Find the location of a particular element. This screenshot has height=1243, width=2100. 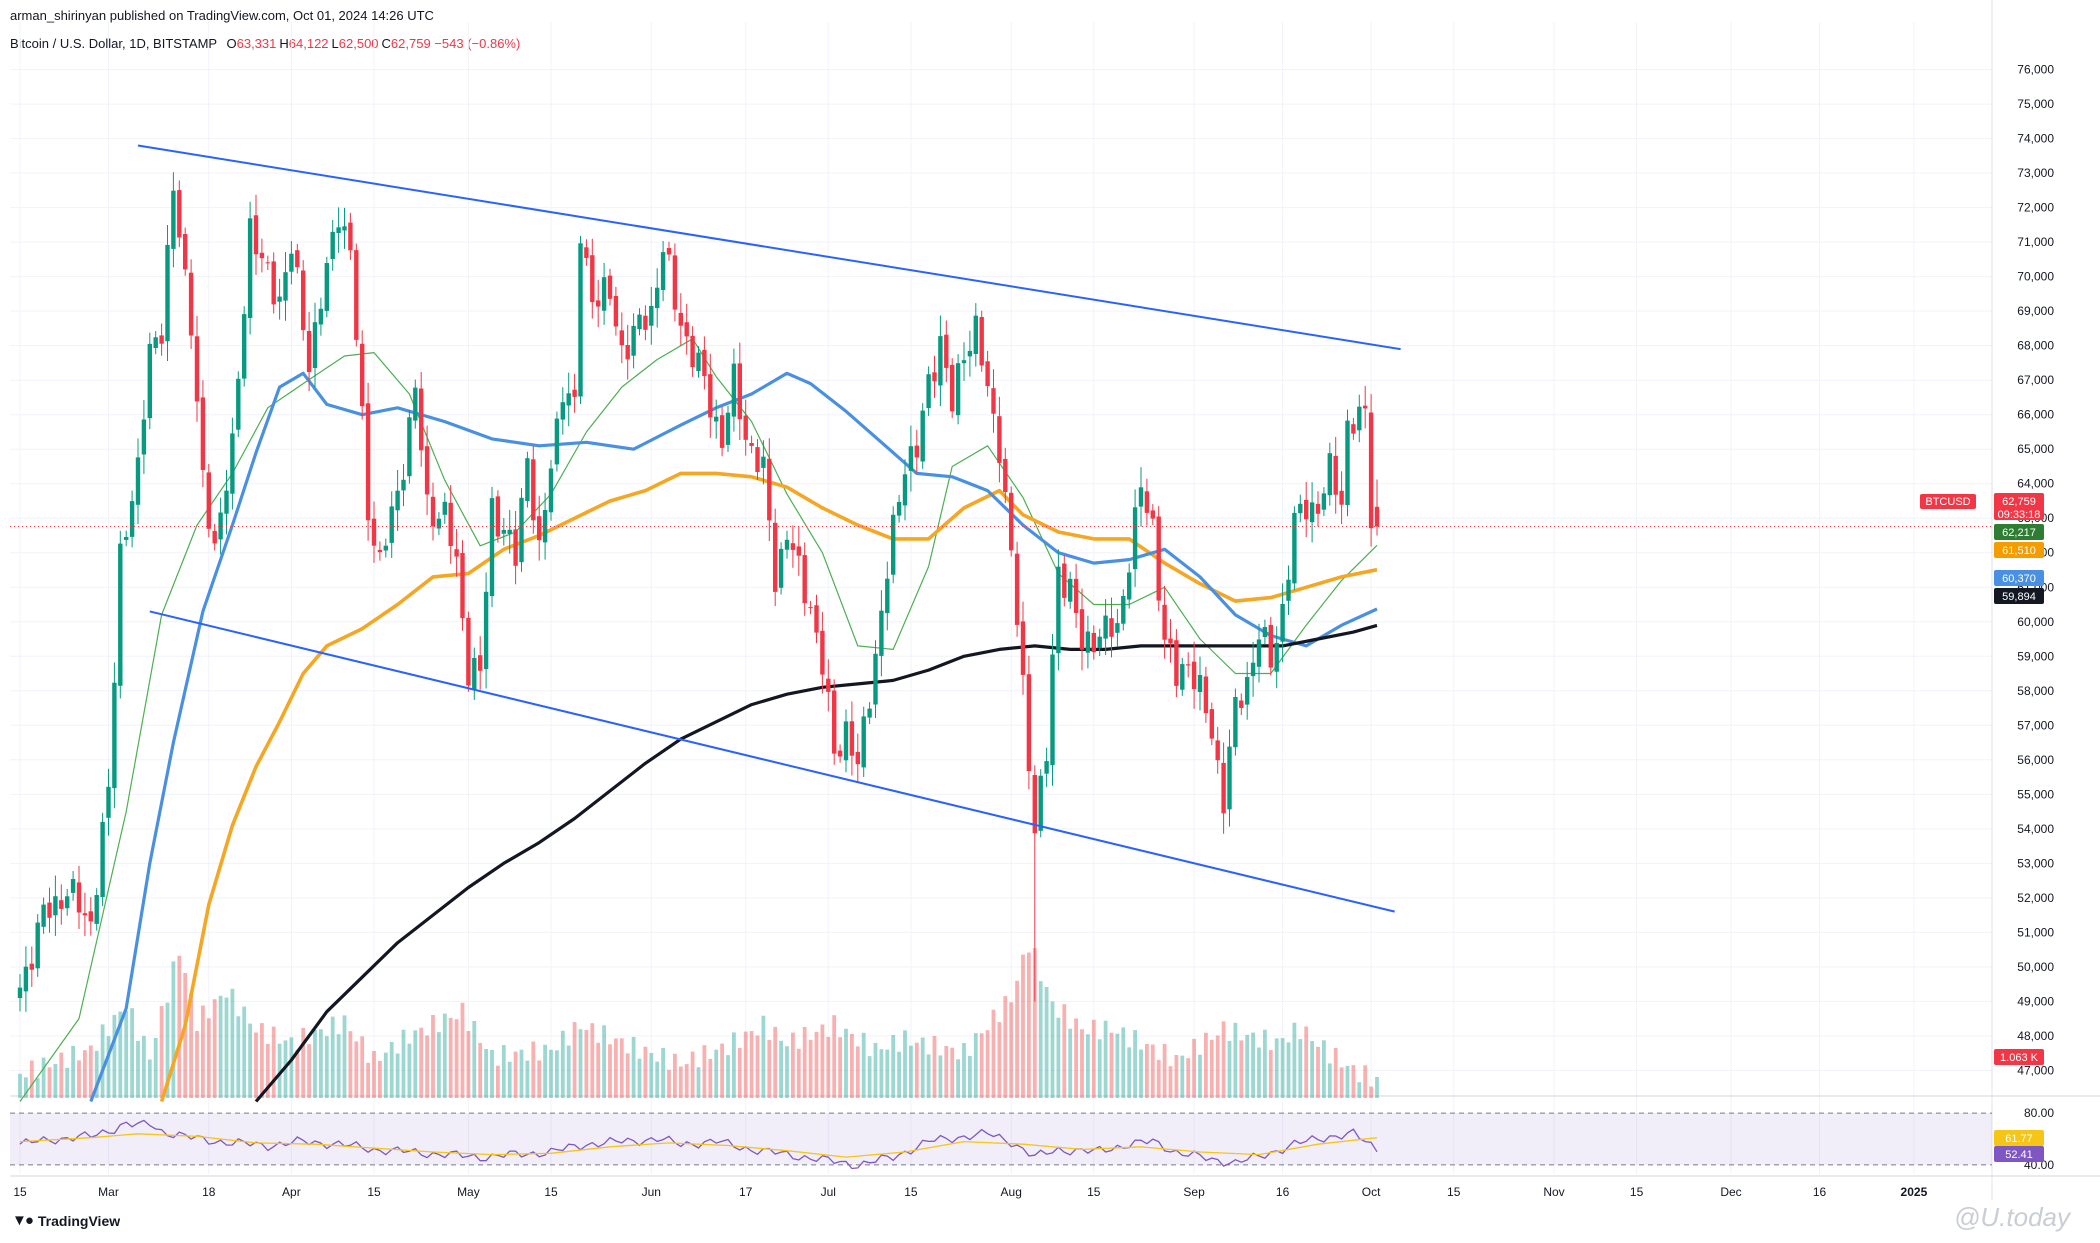

price-tick-label: 65,000 is located at coordinates (2035, 449).